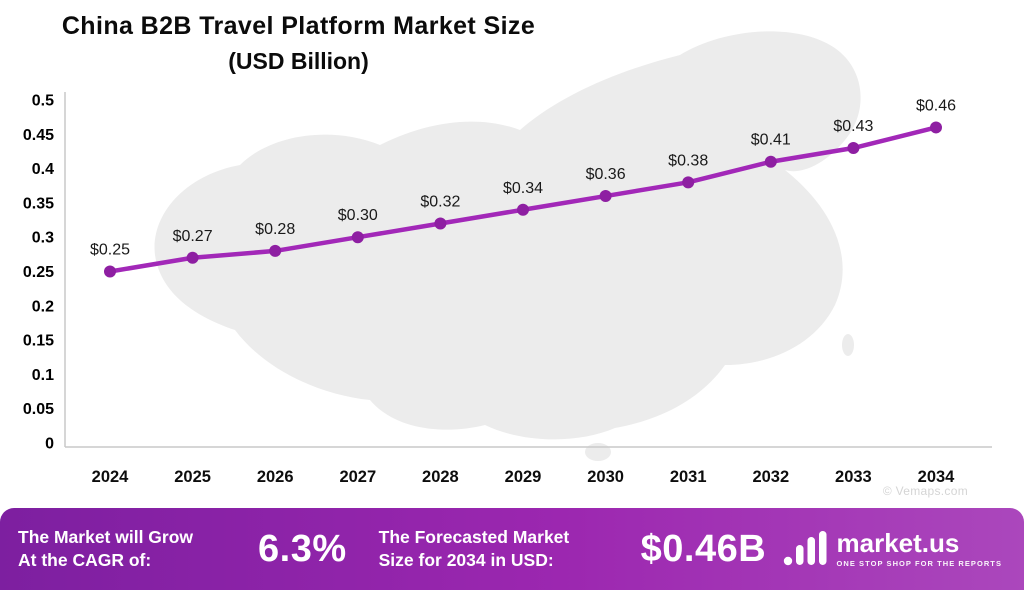 This screenshot has width=1024, height=590. What do you see at coordinates (357, 477) in the screenshot?
I see `x-tick-label: 2027` at bounding box center [357, 477].